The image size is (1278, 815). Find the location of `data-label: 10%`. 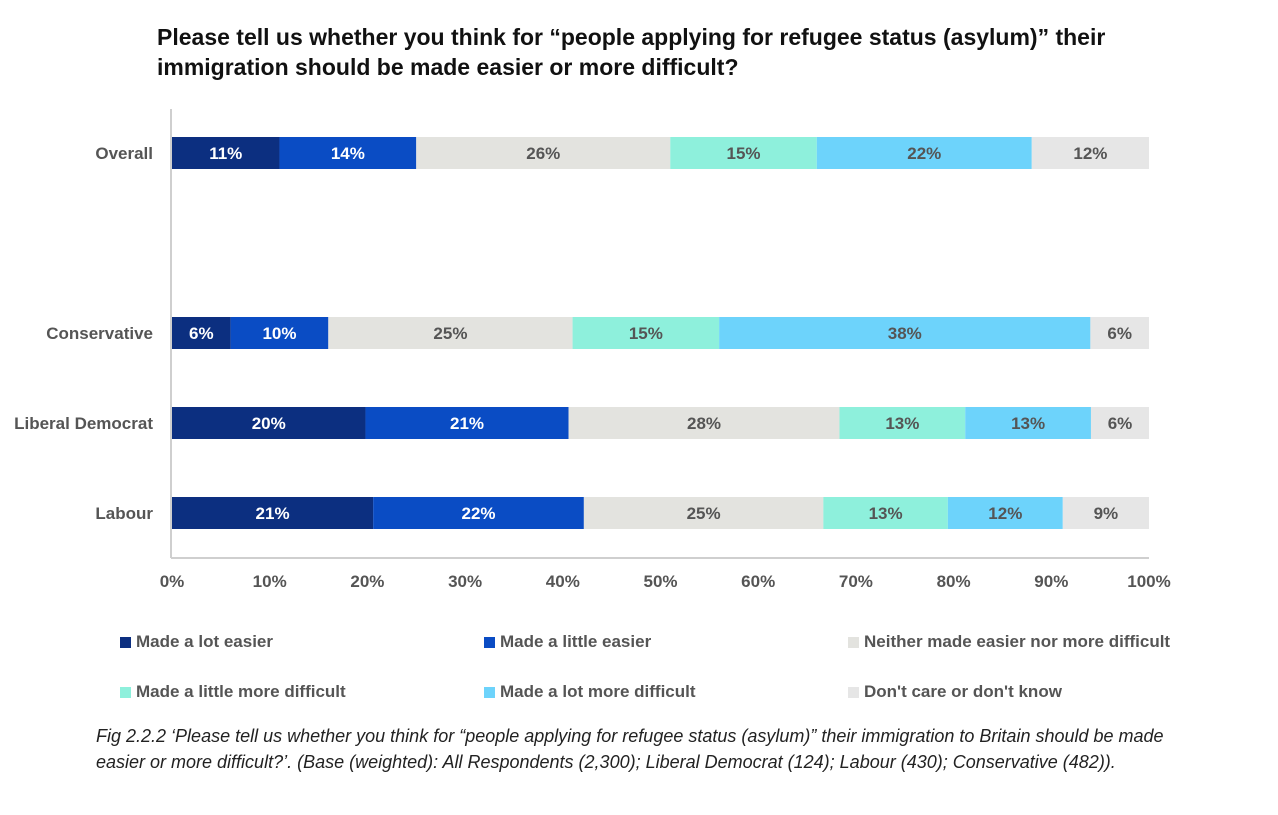

data-label: 10% is located at coordinates (279, 333).